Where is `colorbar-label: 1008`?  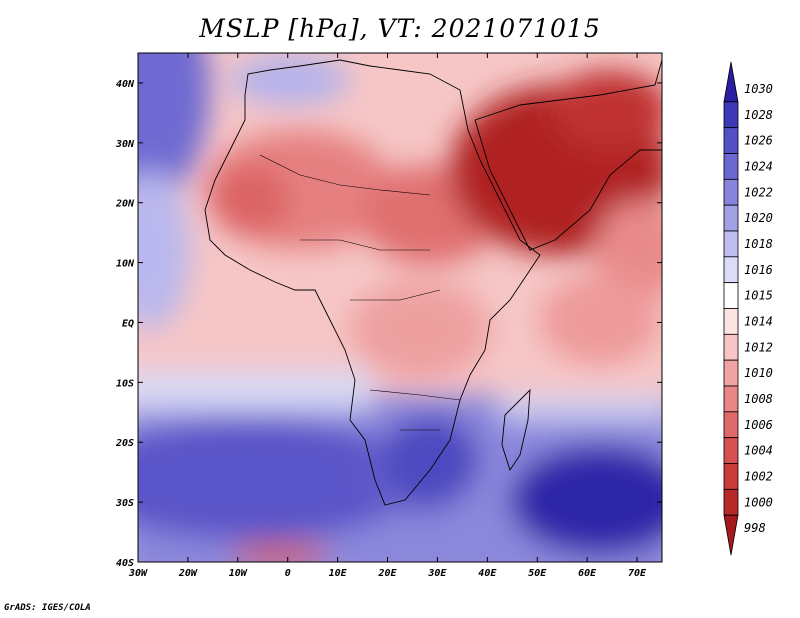
colorbar-label: 1008 is located at coordinates (758, 399).